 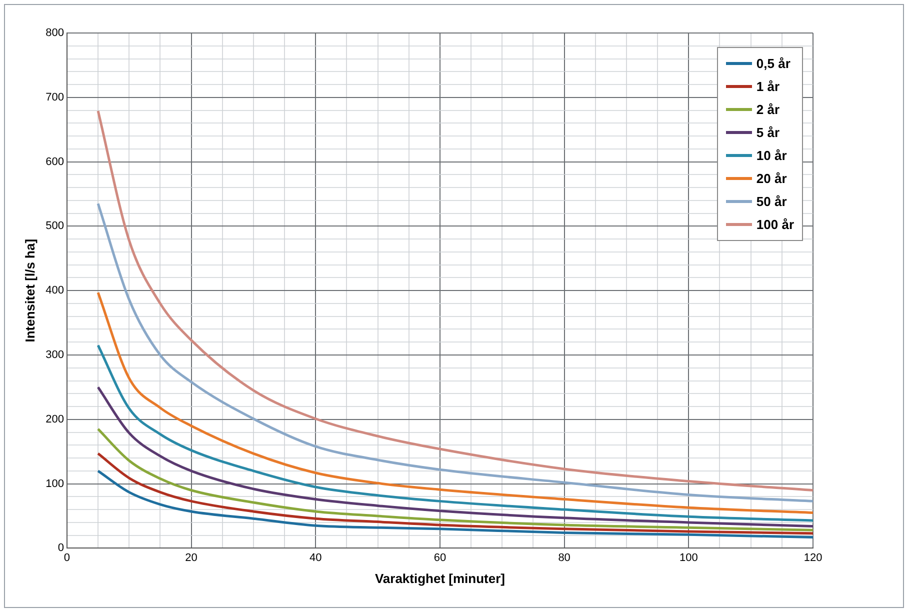 What do you see at coordinates (771, 201) in the screenshot?
I see `legend-label: 50 år` at bounding box center [771, 201].